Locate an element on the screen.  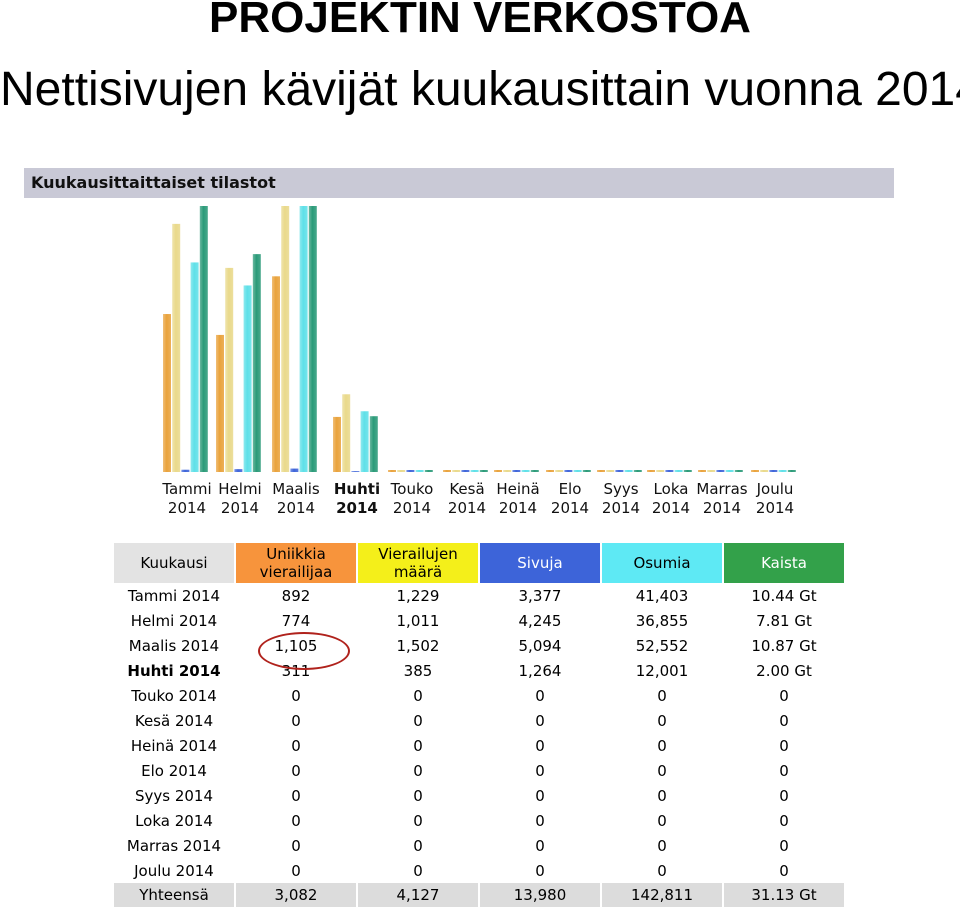
header-vierailut-label: Vierailujen määrä is located at coordinates (418, 563).